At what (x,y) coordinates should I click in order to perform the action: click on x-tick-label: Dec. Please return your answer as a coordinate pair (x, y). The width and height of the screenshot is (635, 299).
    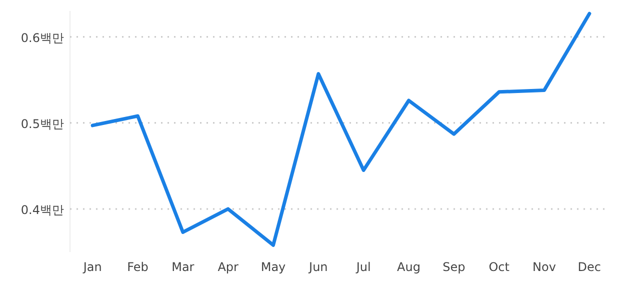
    Looking at the image, I should click on (590, 267).